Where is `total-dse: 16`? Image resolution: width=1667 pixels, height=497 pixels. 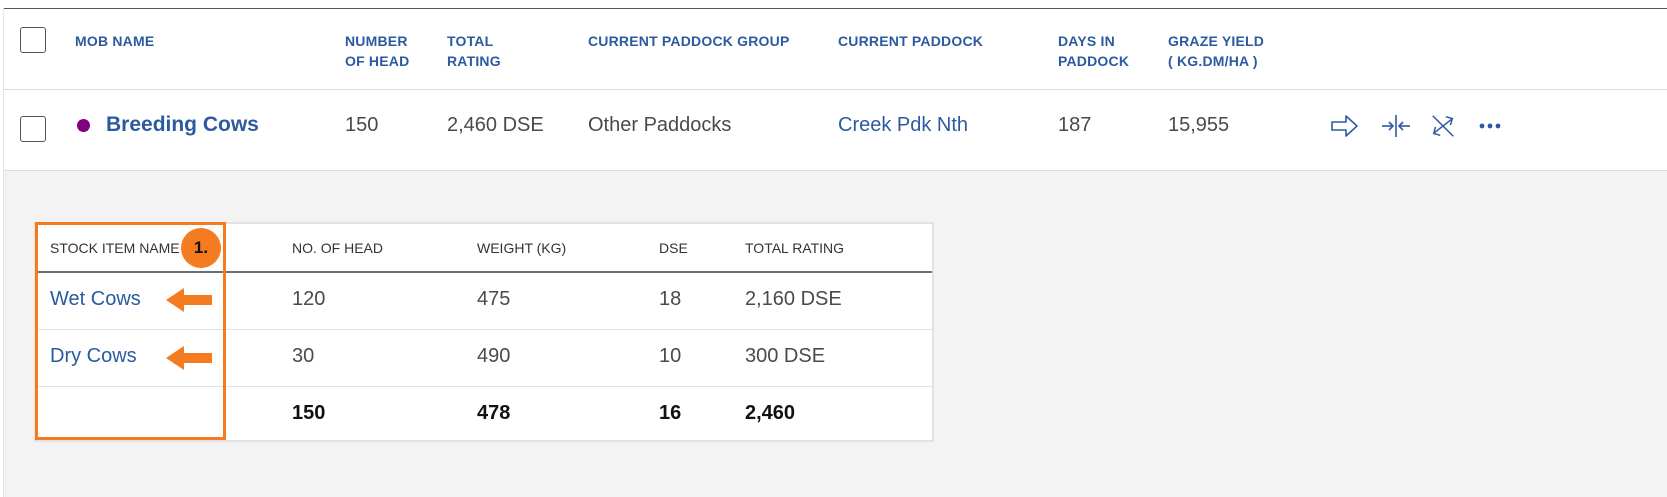
total-dse: 16 is located at coordinates (670, 413).